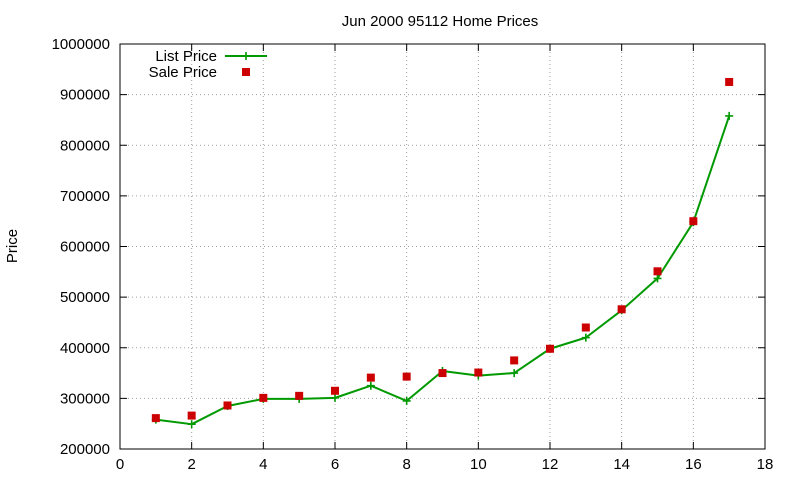  Describe the element at coordinates (478, 464) in the screenshot. I see `x-tick-label: 10` at that location.